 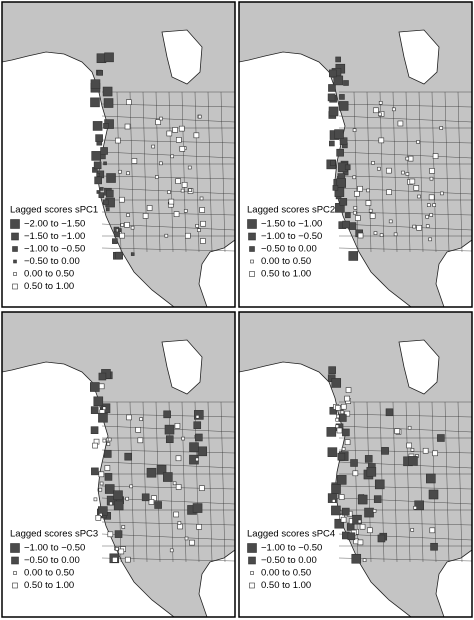 What do you see at coordinates (49, 585) in the screenshot?
I see `legend-label: 0.50 to 1.00` at bounding box center [49, 585].